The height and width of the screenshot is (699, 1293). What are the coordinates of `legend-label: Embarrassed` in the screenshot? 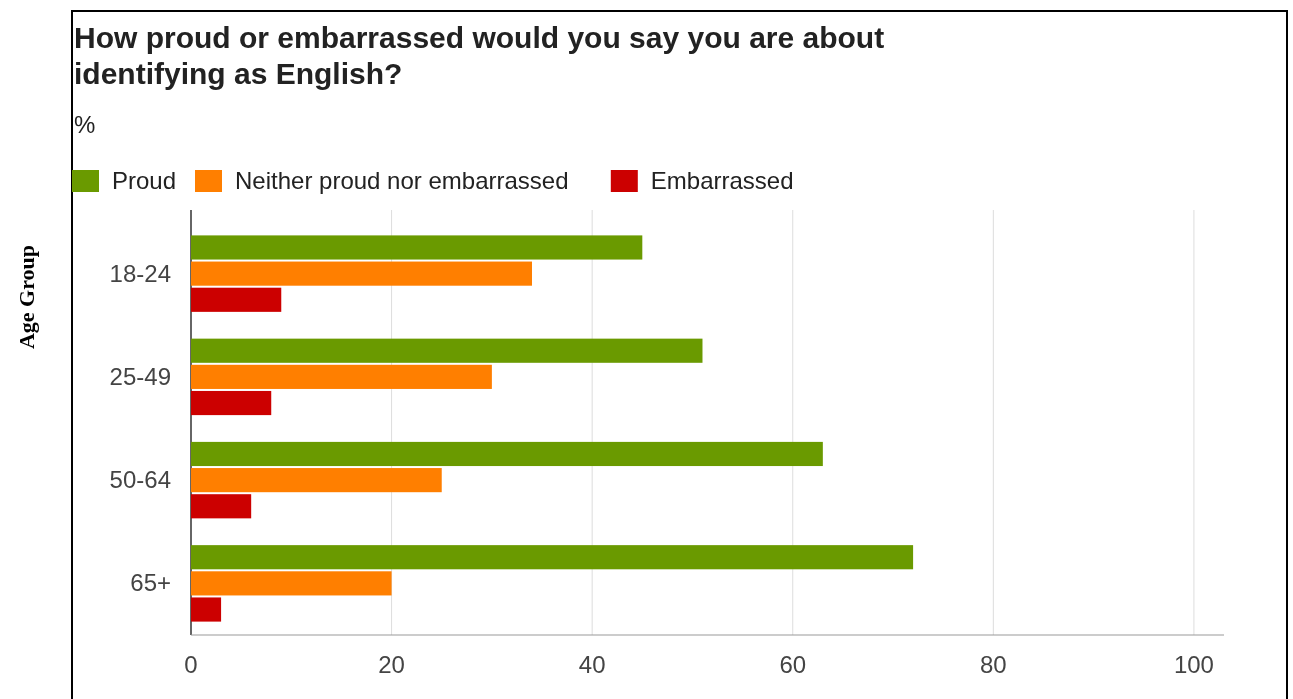 It's located at (722, 180).